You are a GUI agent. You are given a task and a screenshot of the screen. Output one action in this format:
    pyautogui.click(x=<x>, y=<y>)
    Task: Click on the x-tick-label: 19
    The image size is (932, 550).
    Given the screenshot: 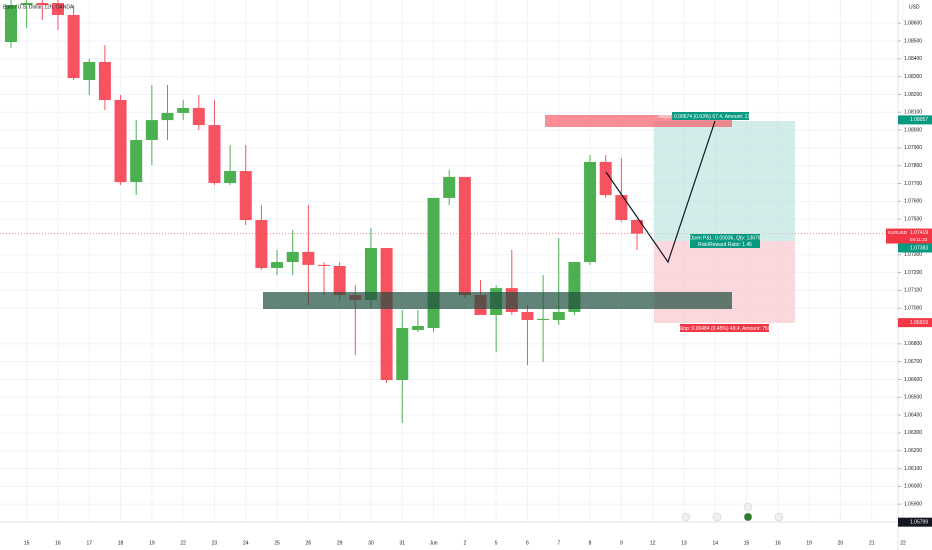 What is the action you would take?
    pyautogui.click(x=152, y=543)
    